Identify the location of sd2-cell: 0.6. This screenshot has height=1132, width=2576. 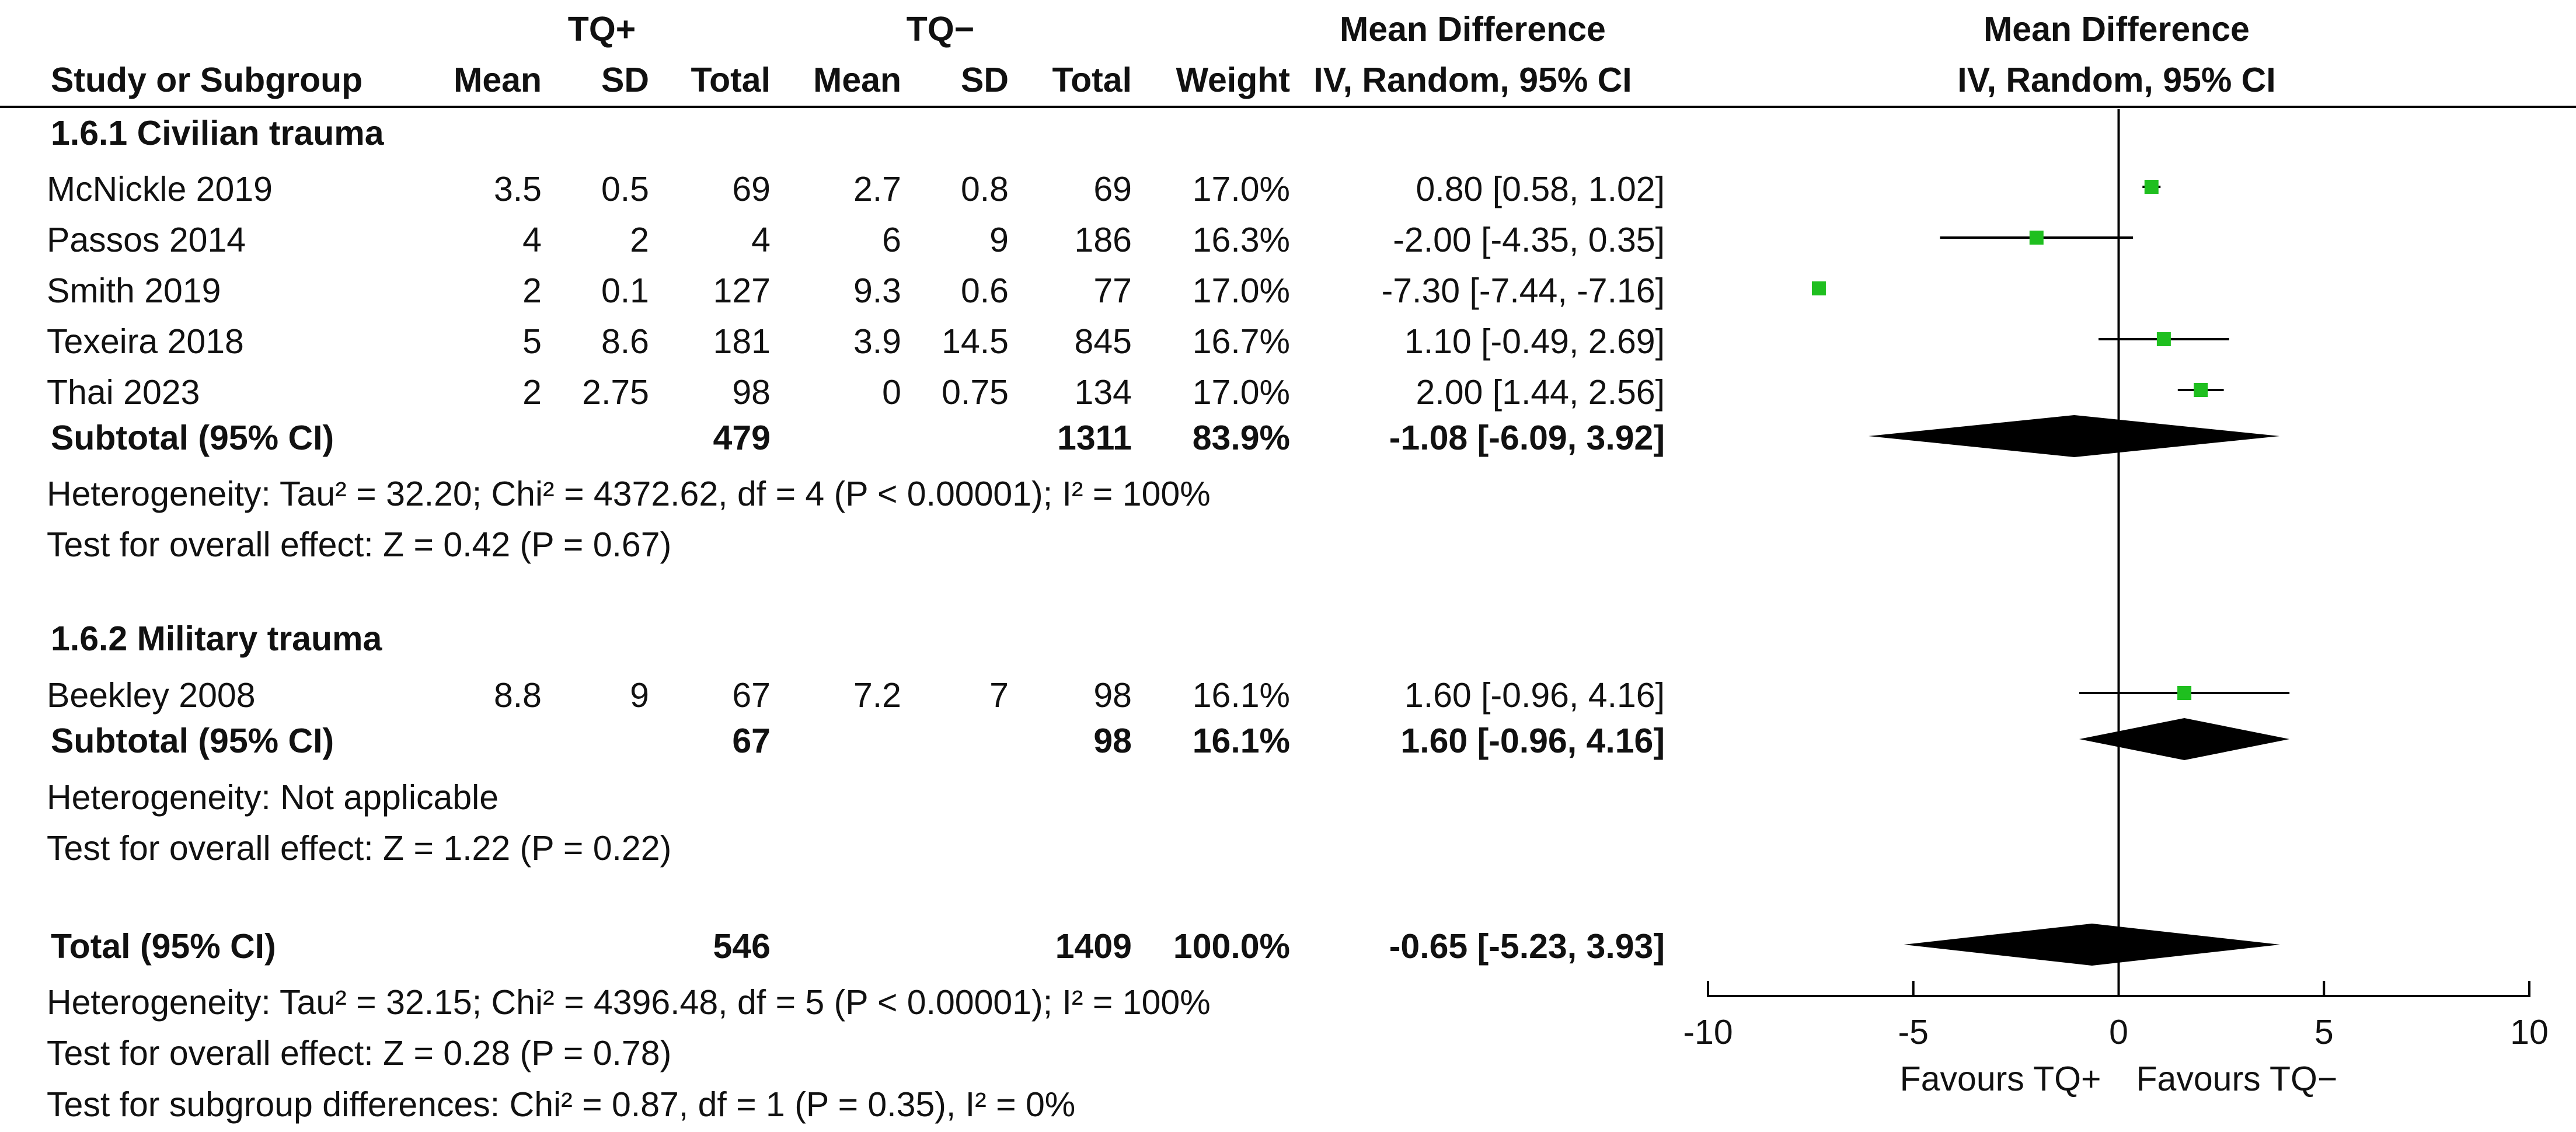
(985, 290).